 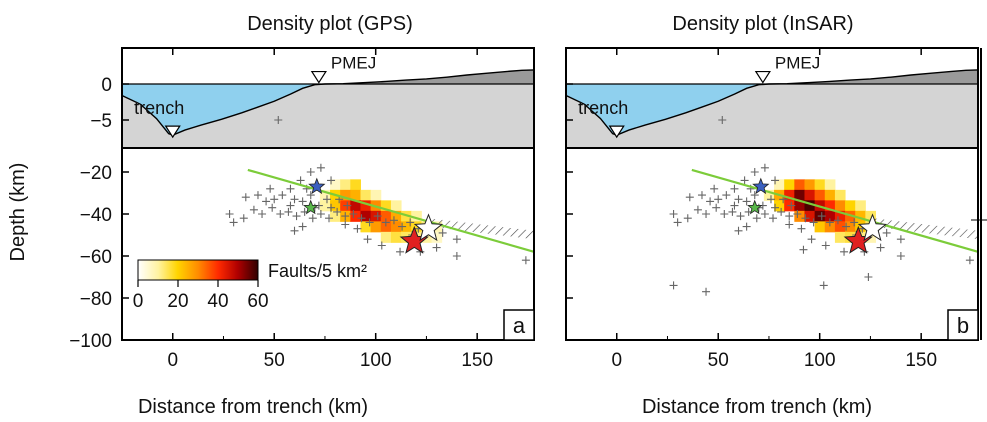 What do you see at coordinates (106, 85) in the screenshot?
I see `y-tick-label: 0` at bounding box center [106, 85].